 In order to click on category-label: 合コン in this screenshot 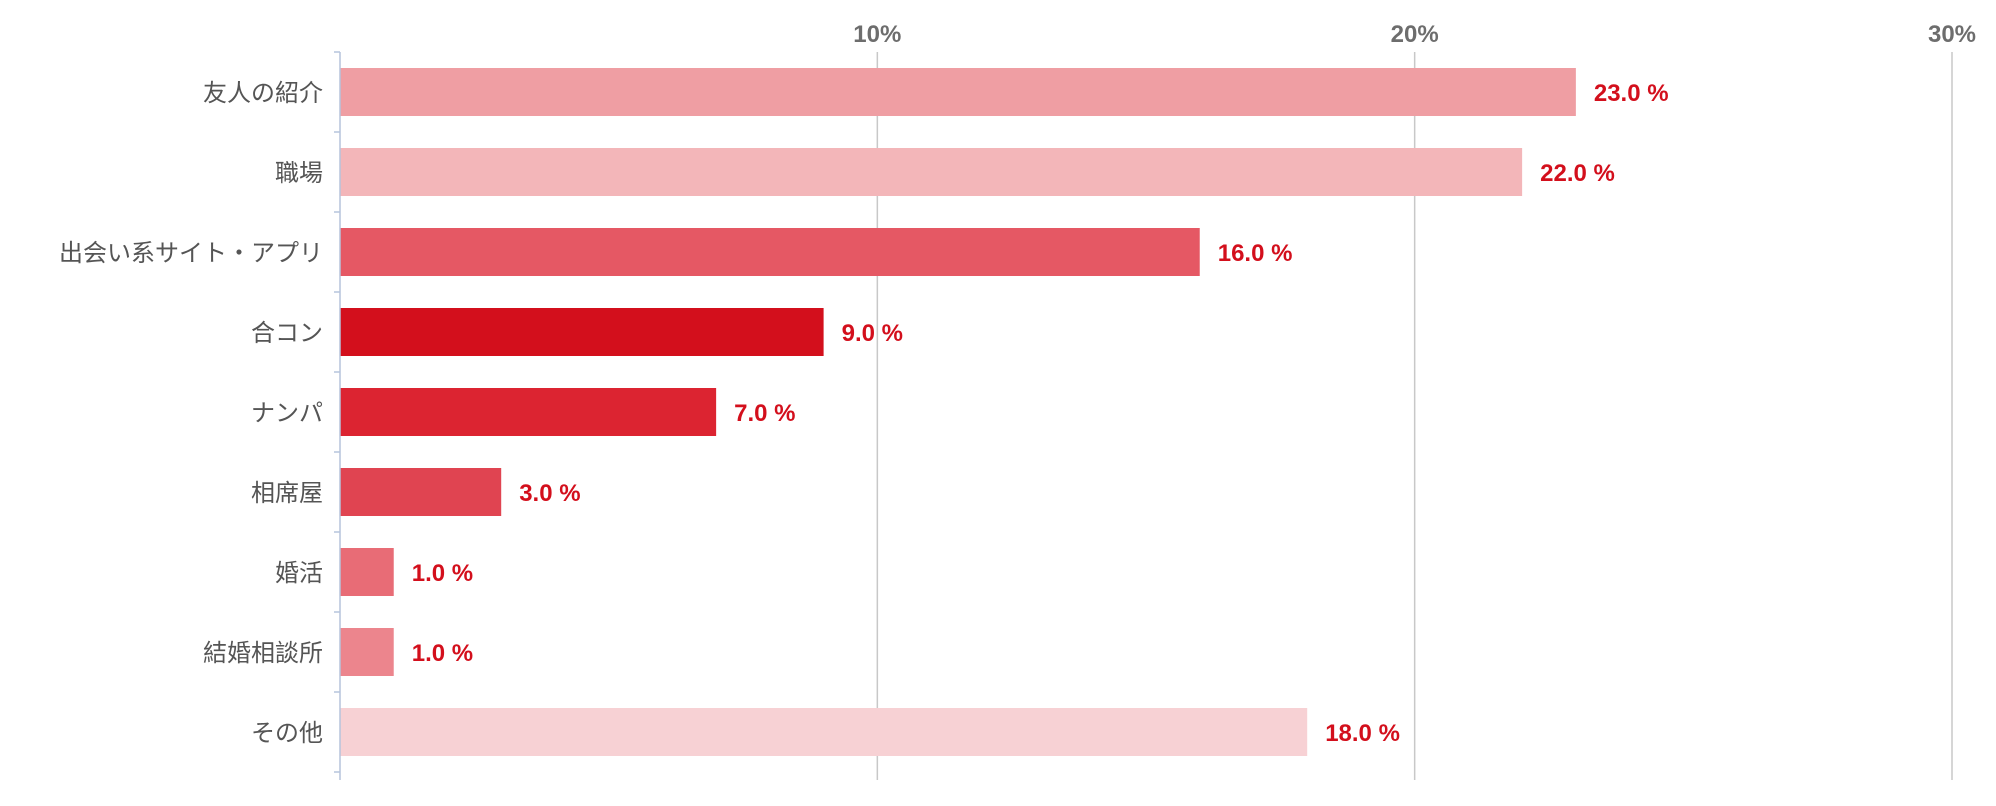, I will do `click(287, 333)`.